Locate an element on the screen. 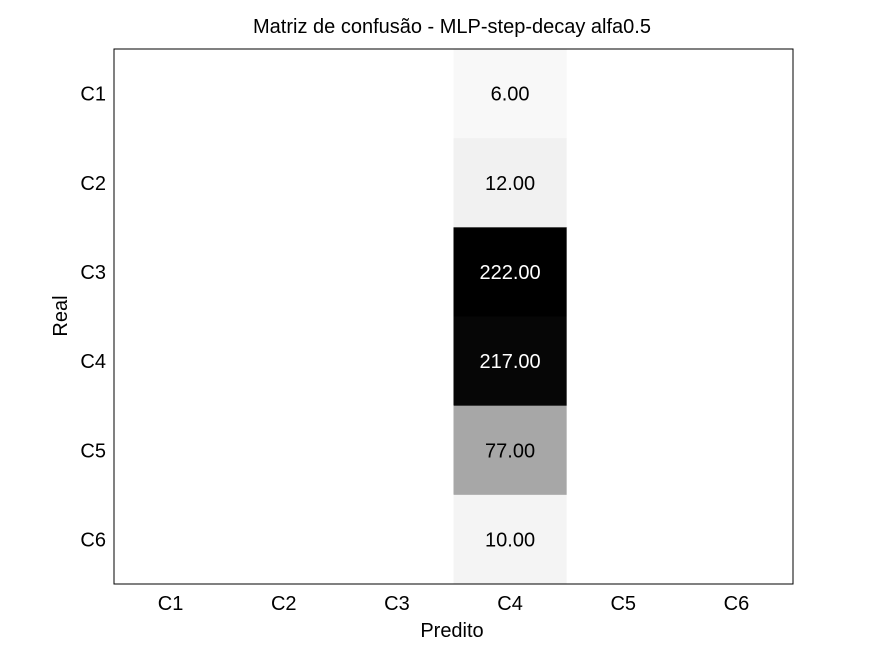 This screenshot has height=656, width=875. heatmap-cell-c4-c1 is located at coordinates (171, 361).